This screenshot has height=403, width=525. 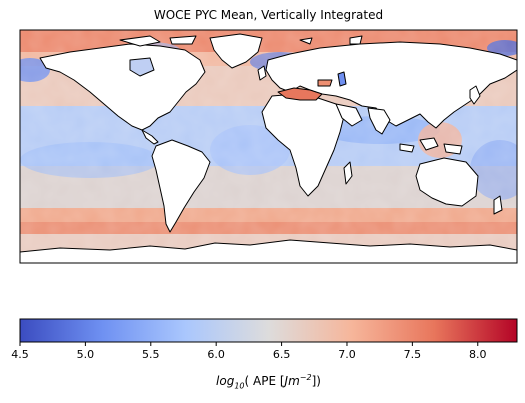 I want to click on eurasia, so click(x=391, y=85).